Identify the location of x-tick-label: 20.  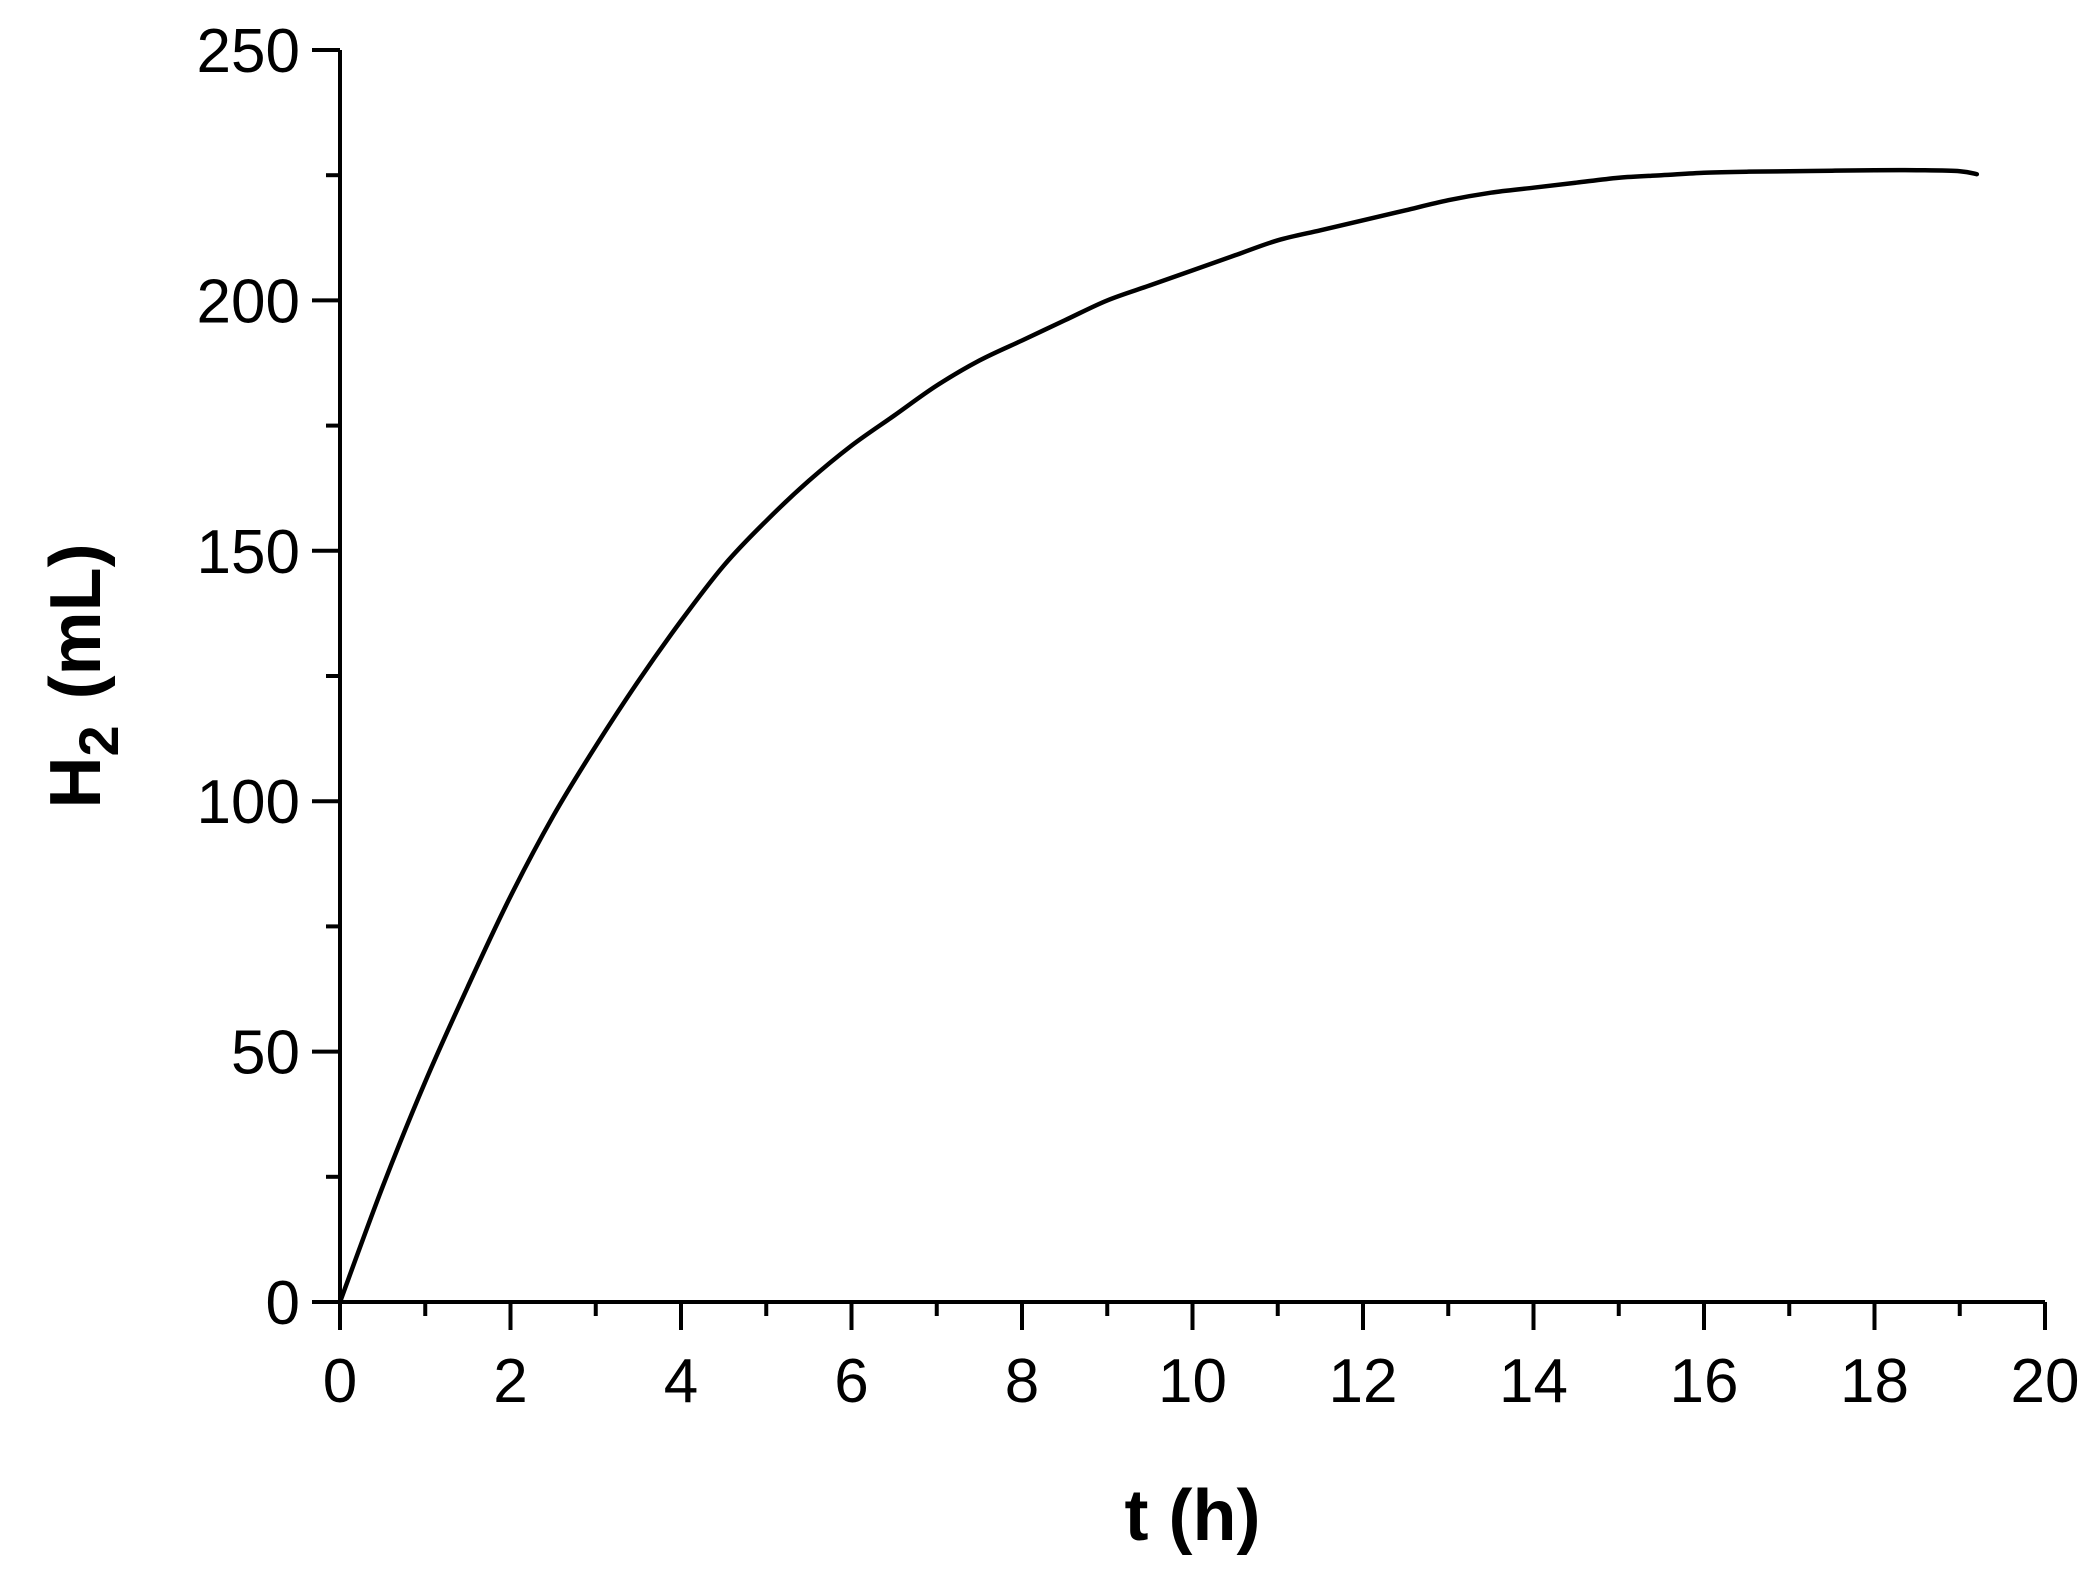
(2045, 1381).